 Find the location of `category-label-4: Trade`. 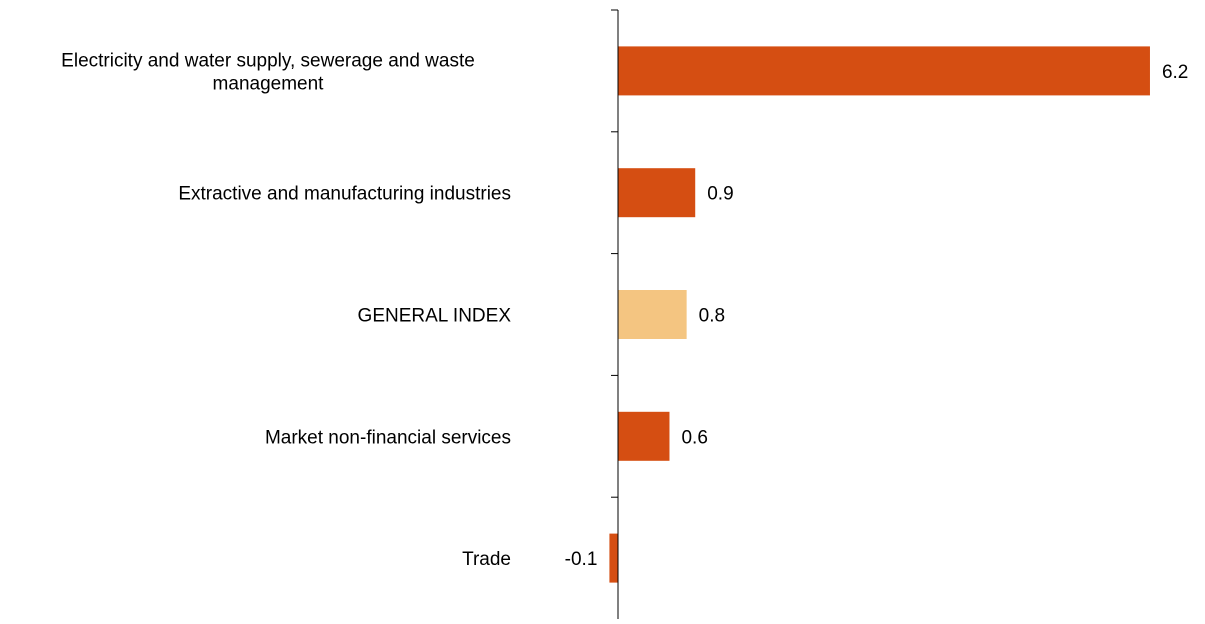

category-label-4: Trade is located at coordinates (486, 559).